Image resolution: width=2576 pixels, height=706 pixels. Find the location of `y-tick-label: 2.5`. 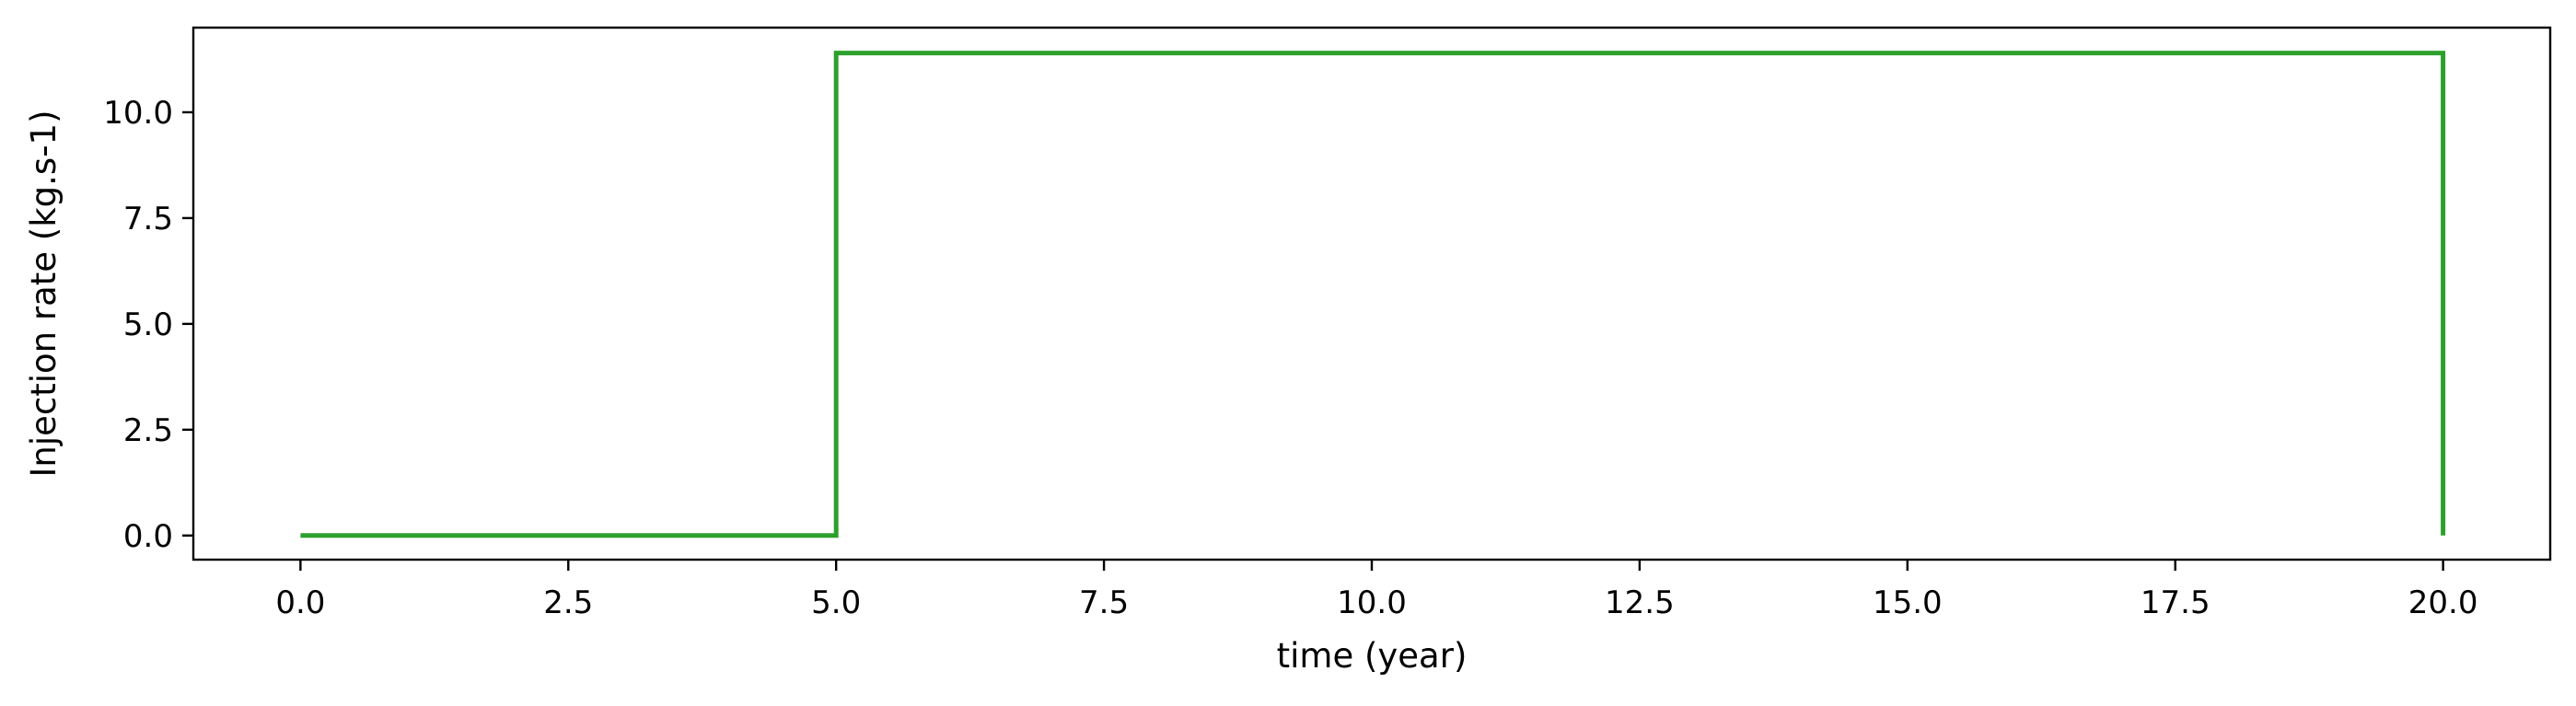

y-tick-label: 2.5 is located at coordinates (148, 430).